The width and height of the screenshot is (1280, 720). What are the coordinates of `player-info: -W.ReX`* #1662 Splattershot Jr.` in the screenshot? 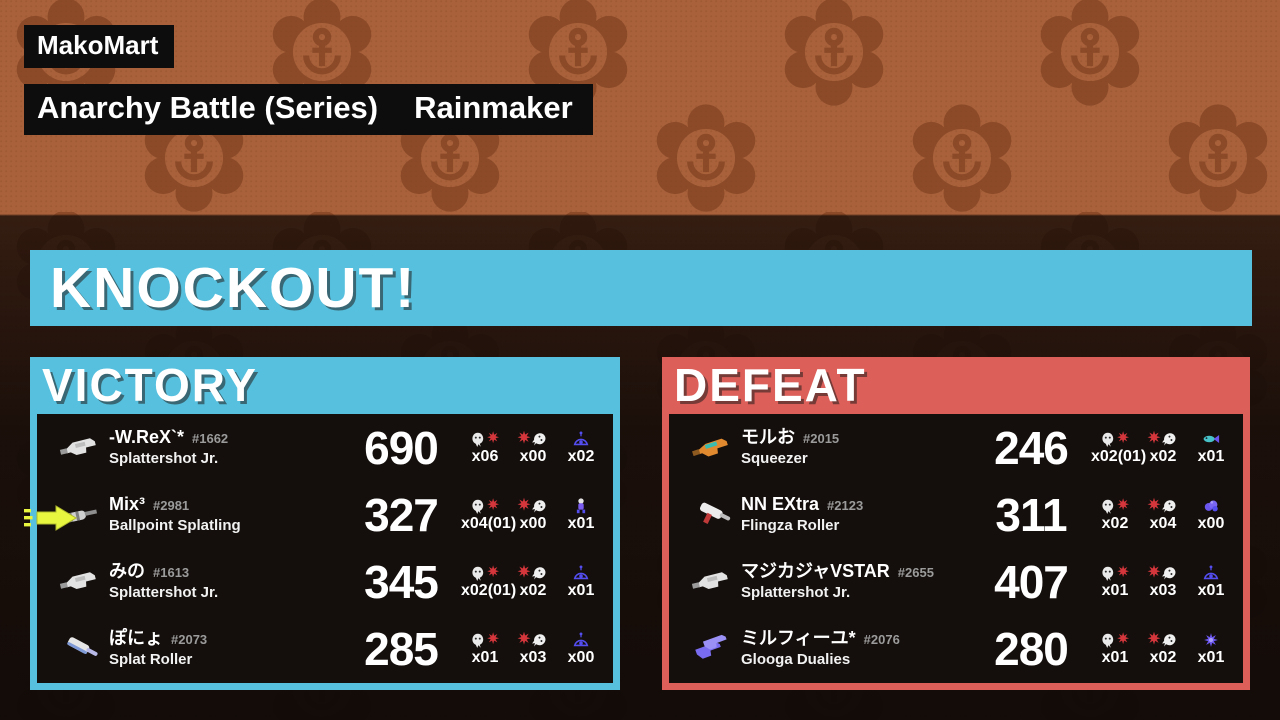 It's located at (225, 447).